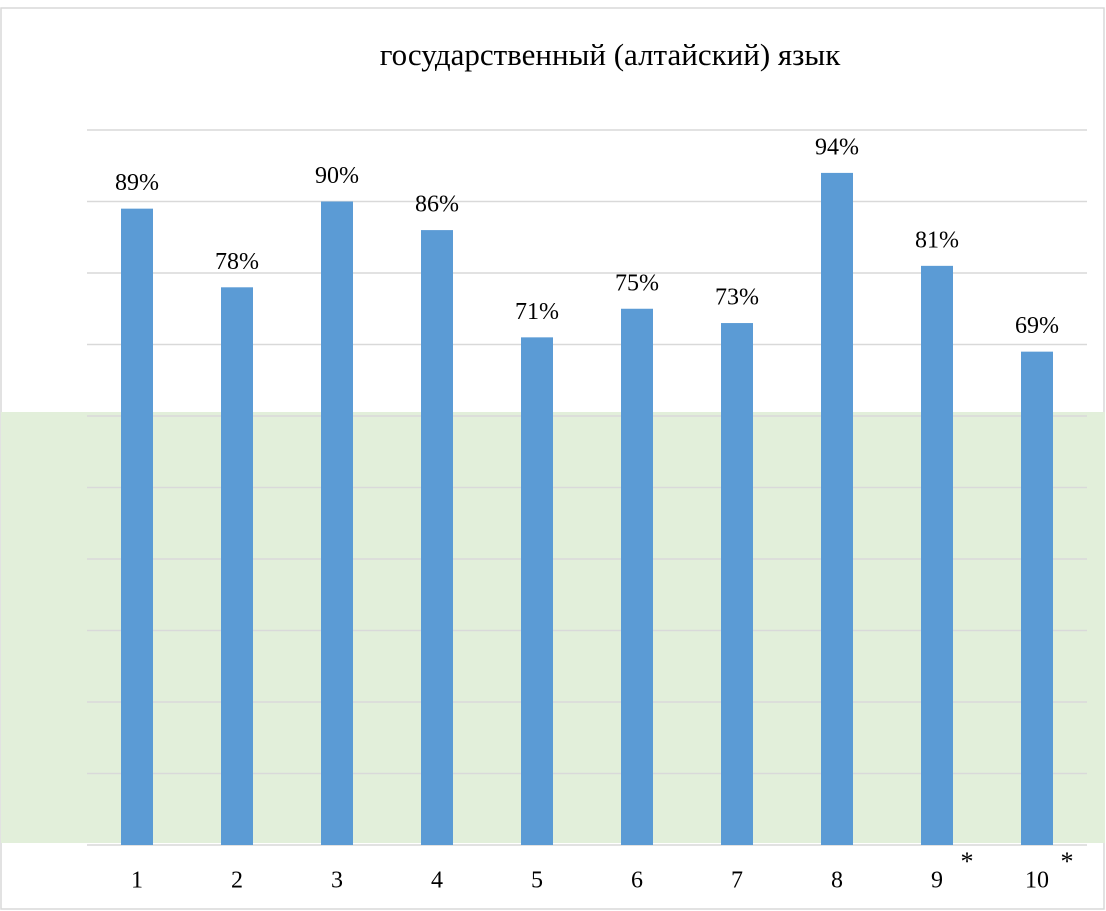 Image resolution: width=1106 pixels, height=911 pixels. What do you see at coordinates (137, 183) in the screenshot?
I see `data-label: 89%` at bounding box center [137, 183].